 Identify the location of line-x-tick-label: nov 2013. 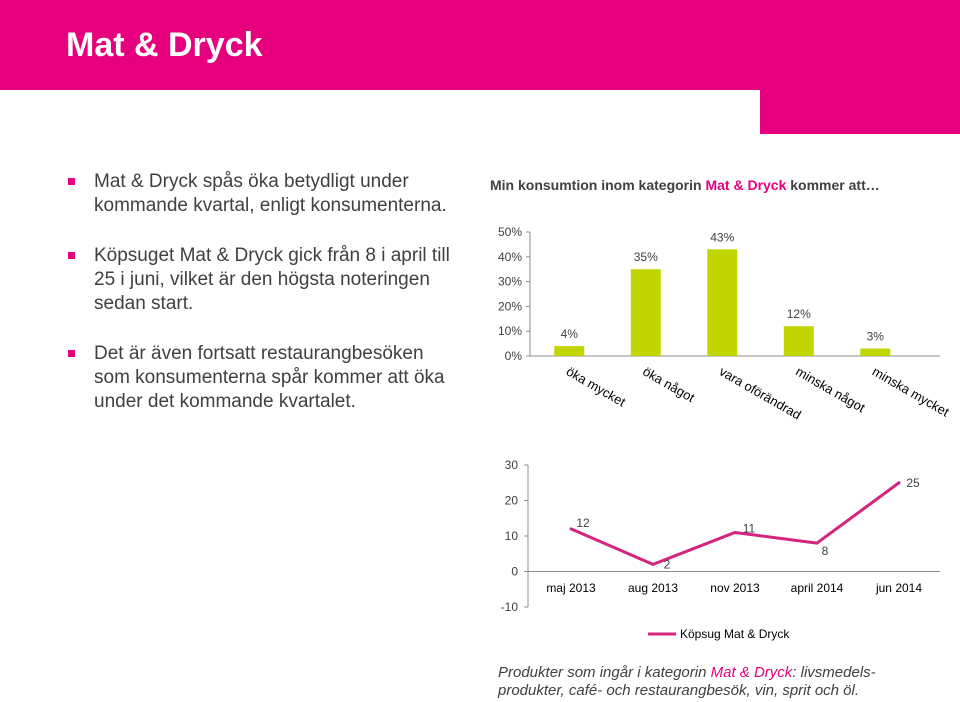
(735, 588).